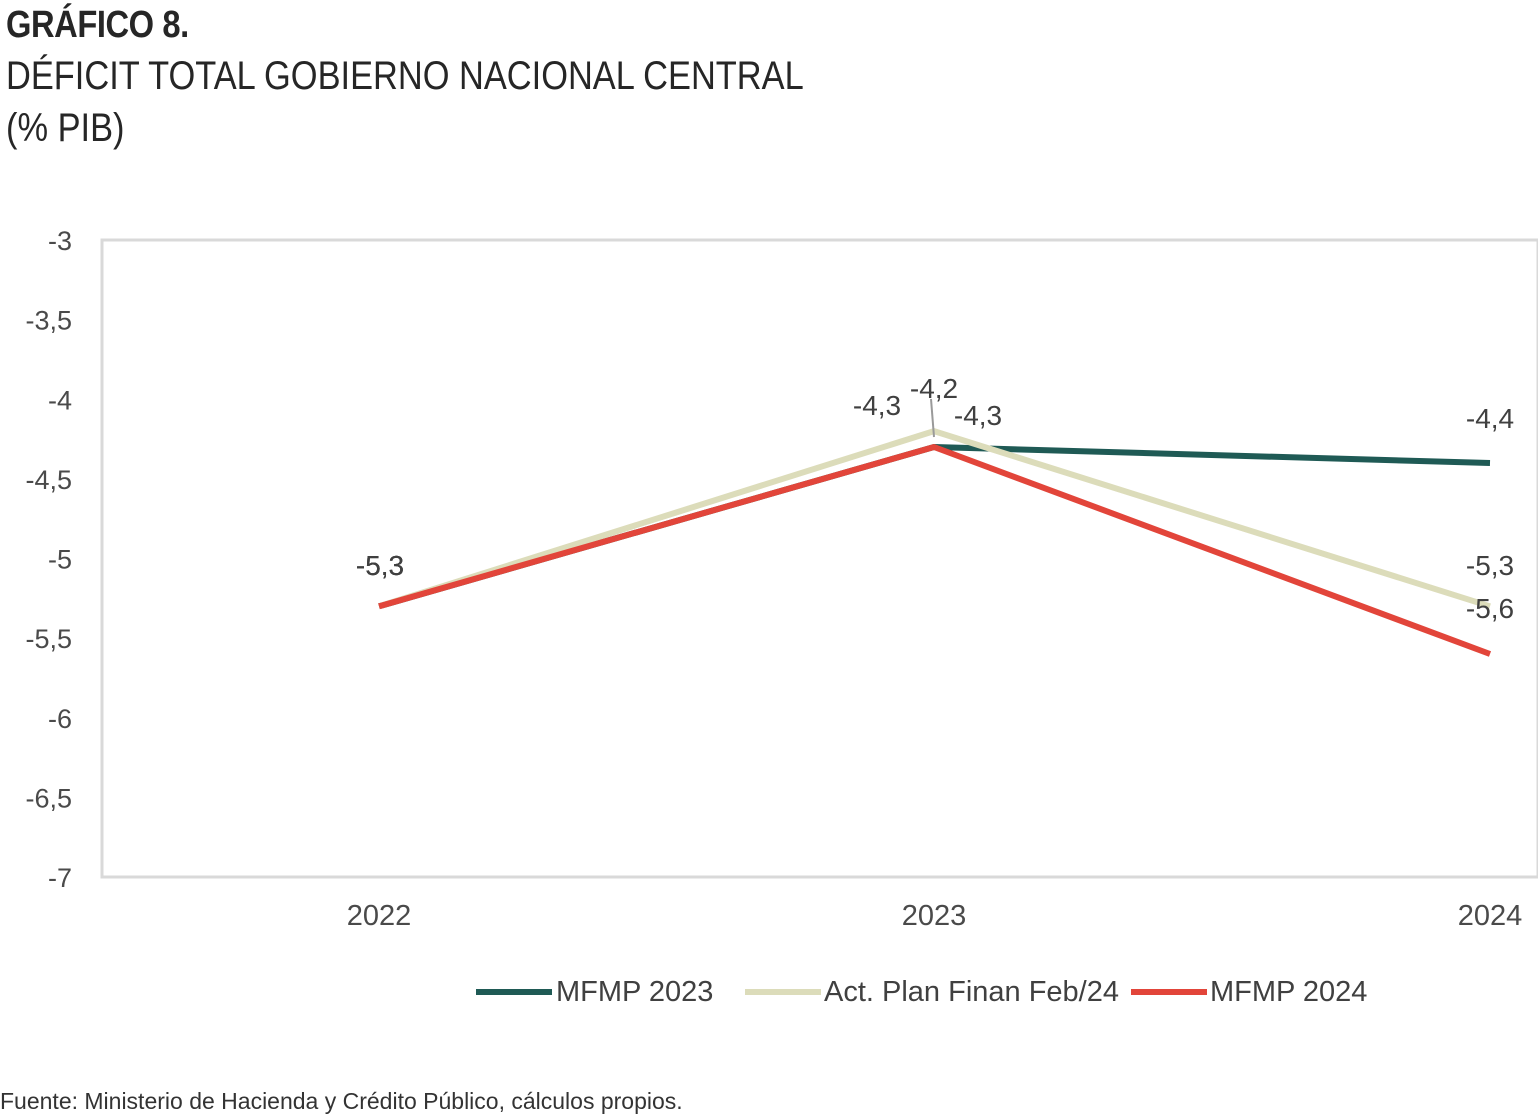 The image size is (1538, 1120). Describe the element at coordinates (60, 878) in the screenshot. I see `y-tick-label: -7` at that location.